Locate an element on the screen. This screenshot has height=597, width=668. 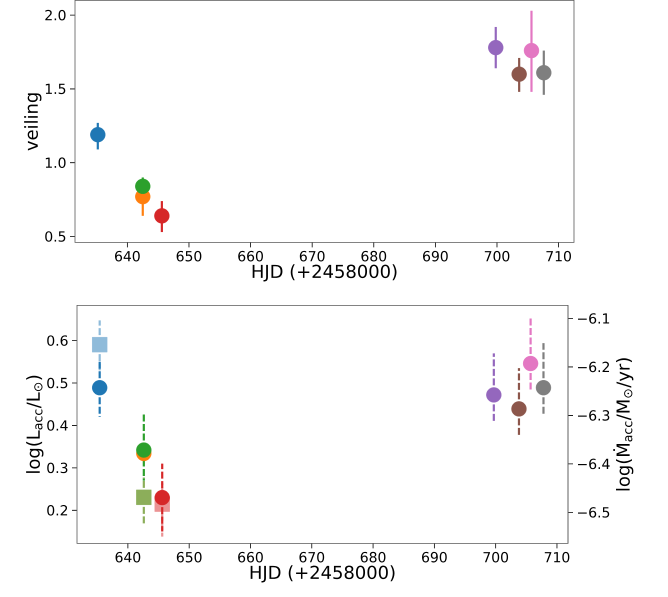
y2-axis-title: log(Ṁ$_{acc}$/M$_{⊙}$/yr) is located at coordinates (623, 424).